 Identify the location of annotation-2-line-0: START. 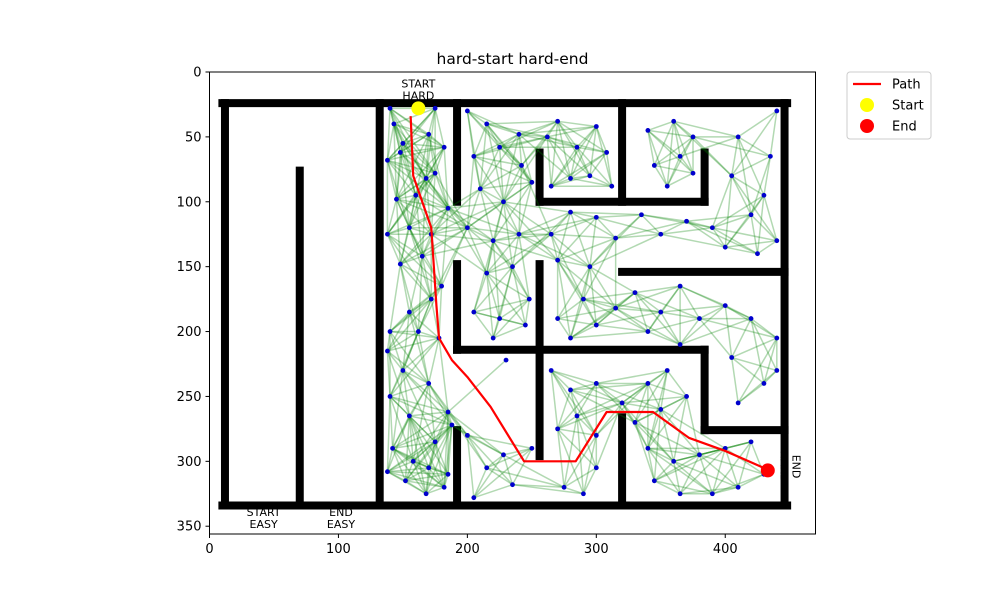
(264, 512).